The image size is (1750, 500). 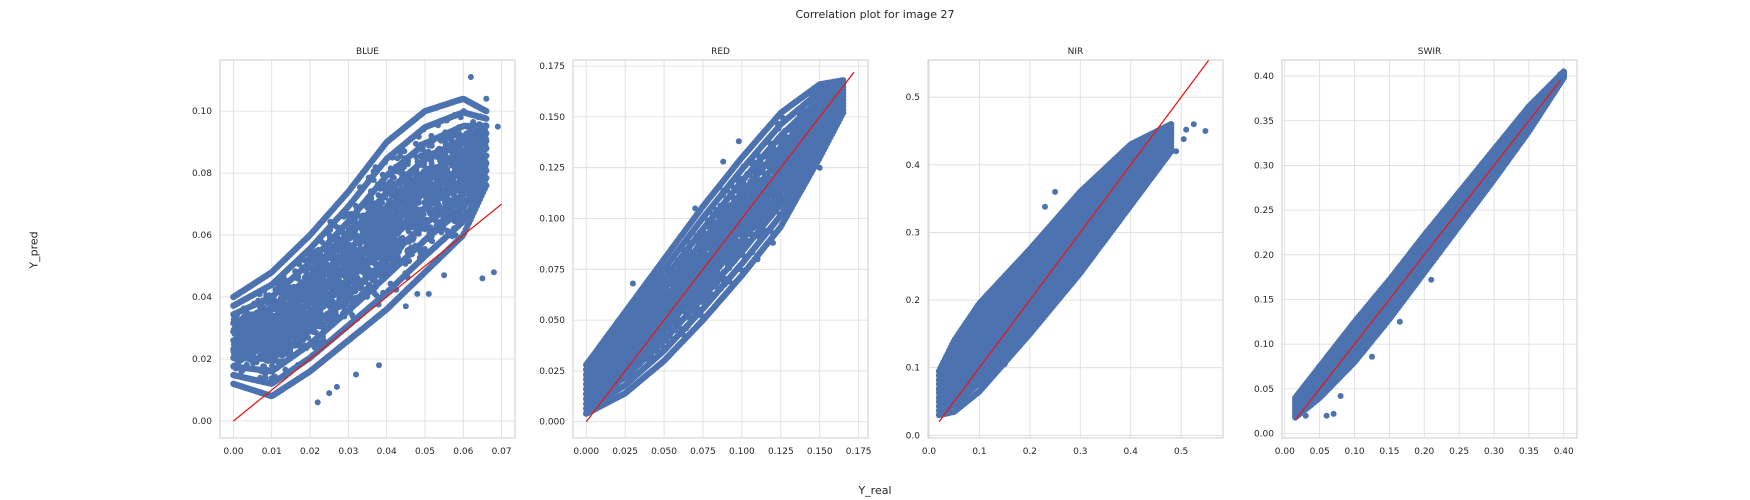 What do you see at coordinates (202, 236) in the screenshot?
I see `y-tick-label: 0.06` at bounding box center [202, 236].